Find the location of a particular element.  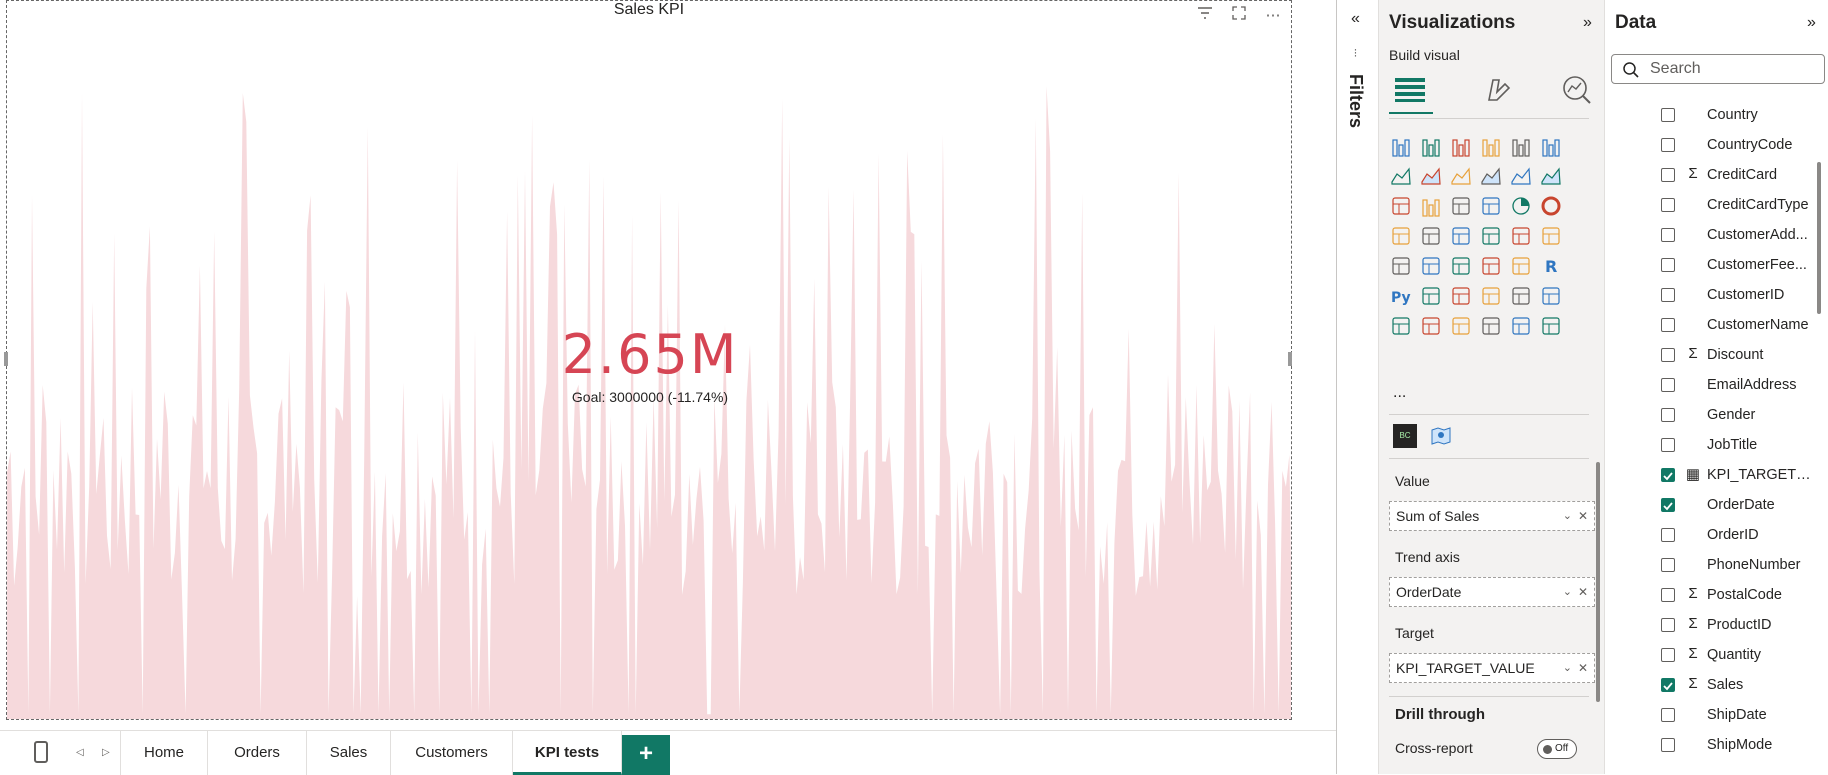

power-automate-icon is located at coordinates (1493, 328).